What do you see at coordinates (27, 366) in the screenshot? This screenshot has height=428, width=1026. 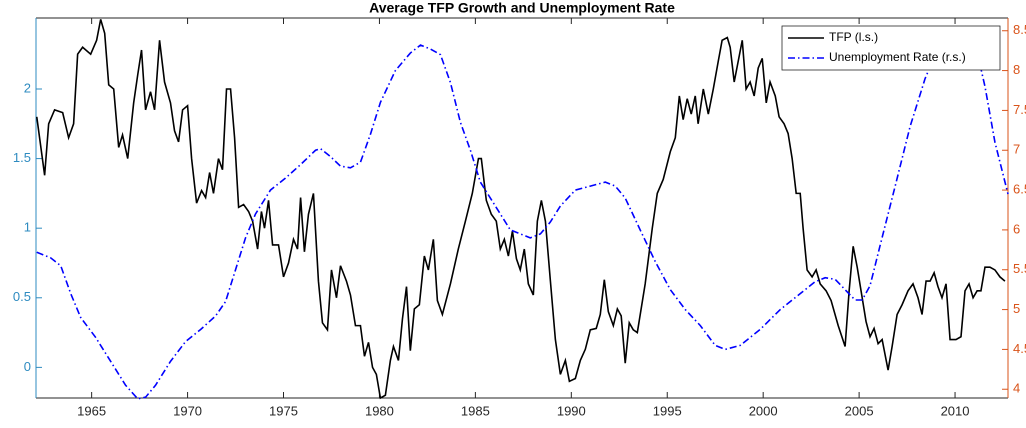 I see `y-tick-label: 0` at bounding box center [27, 366].